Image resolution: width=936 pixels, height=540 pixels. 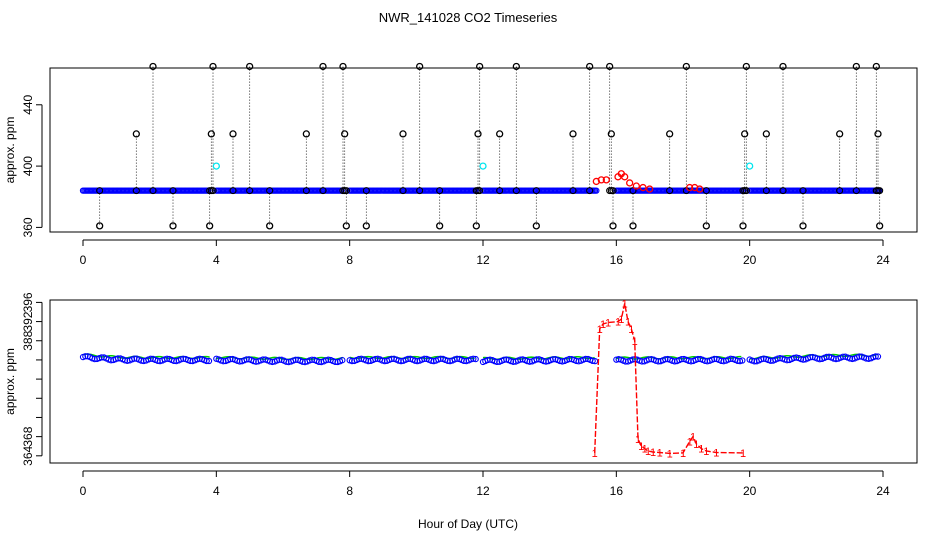 I want to click on x-tick-label: 0, so click(x=83, y=260).